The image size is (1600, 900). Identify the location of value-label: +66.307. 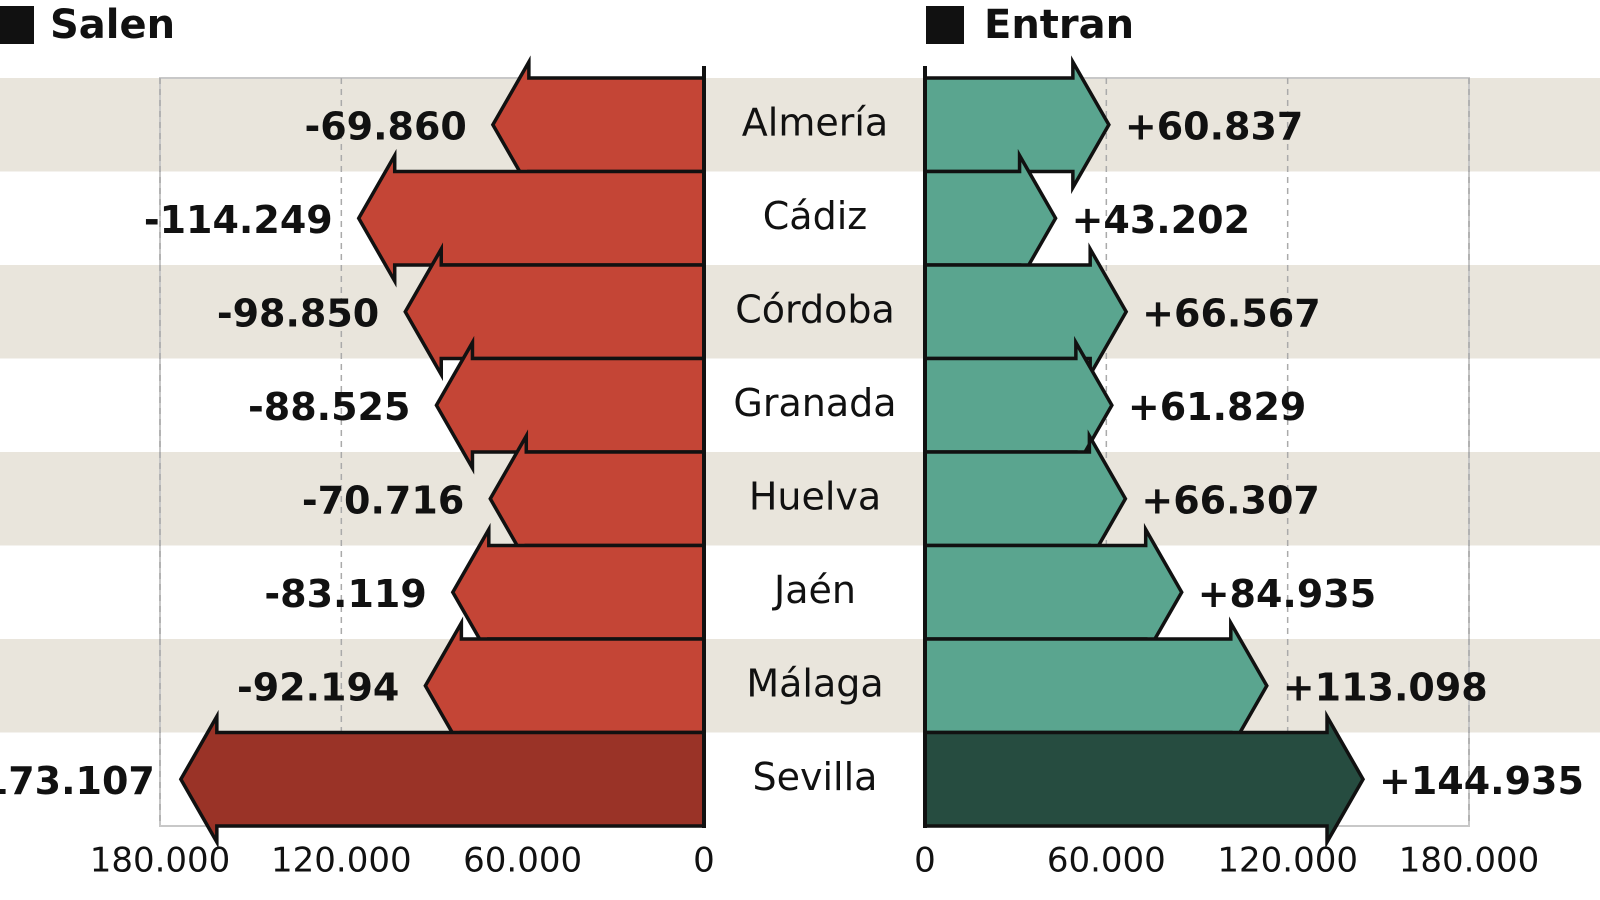
(1230, 500).